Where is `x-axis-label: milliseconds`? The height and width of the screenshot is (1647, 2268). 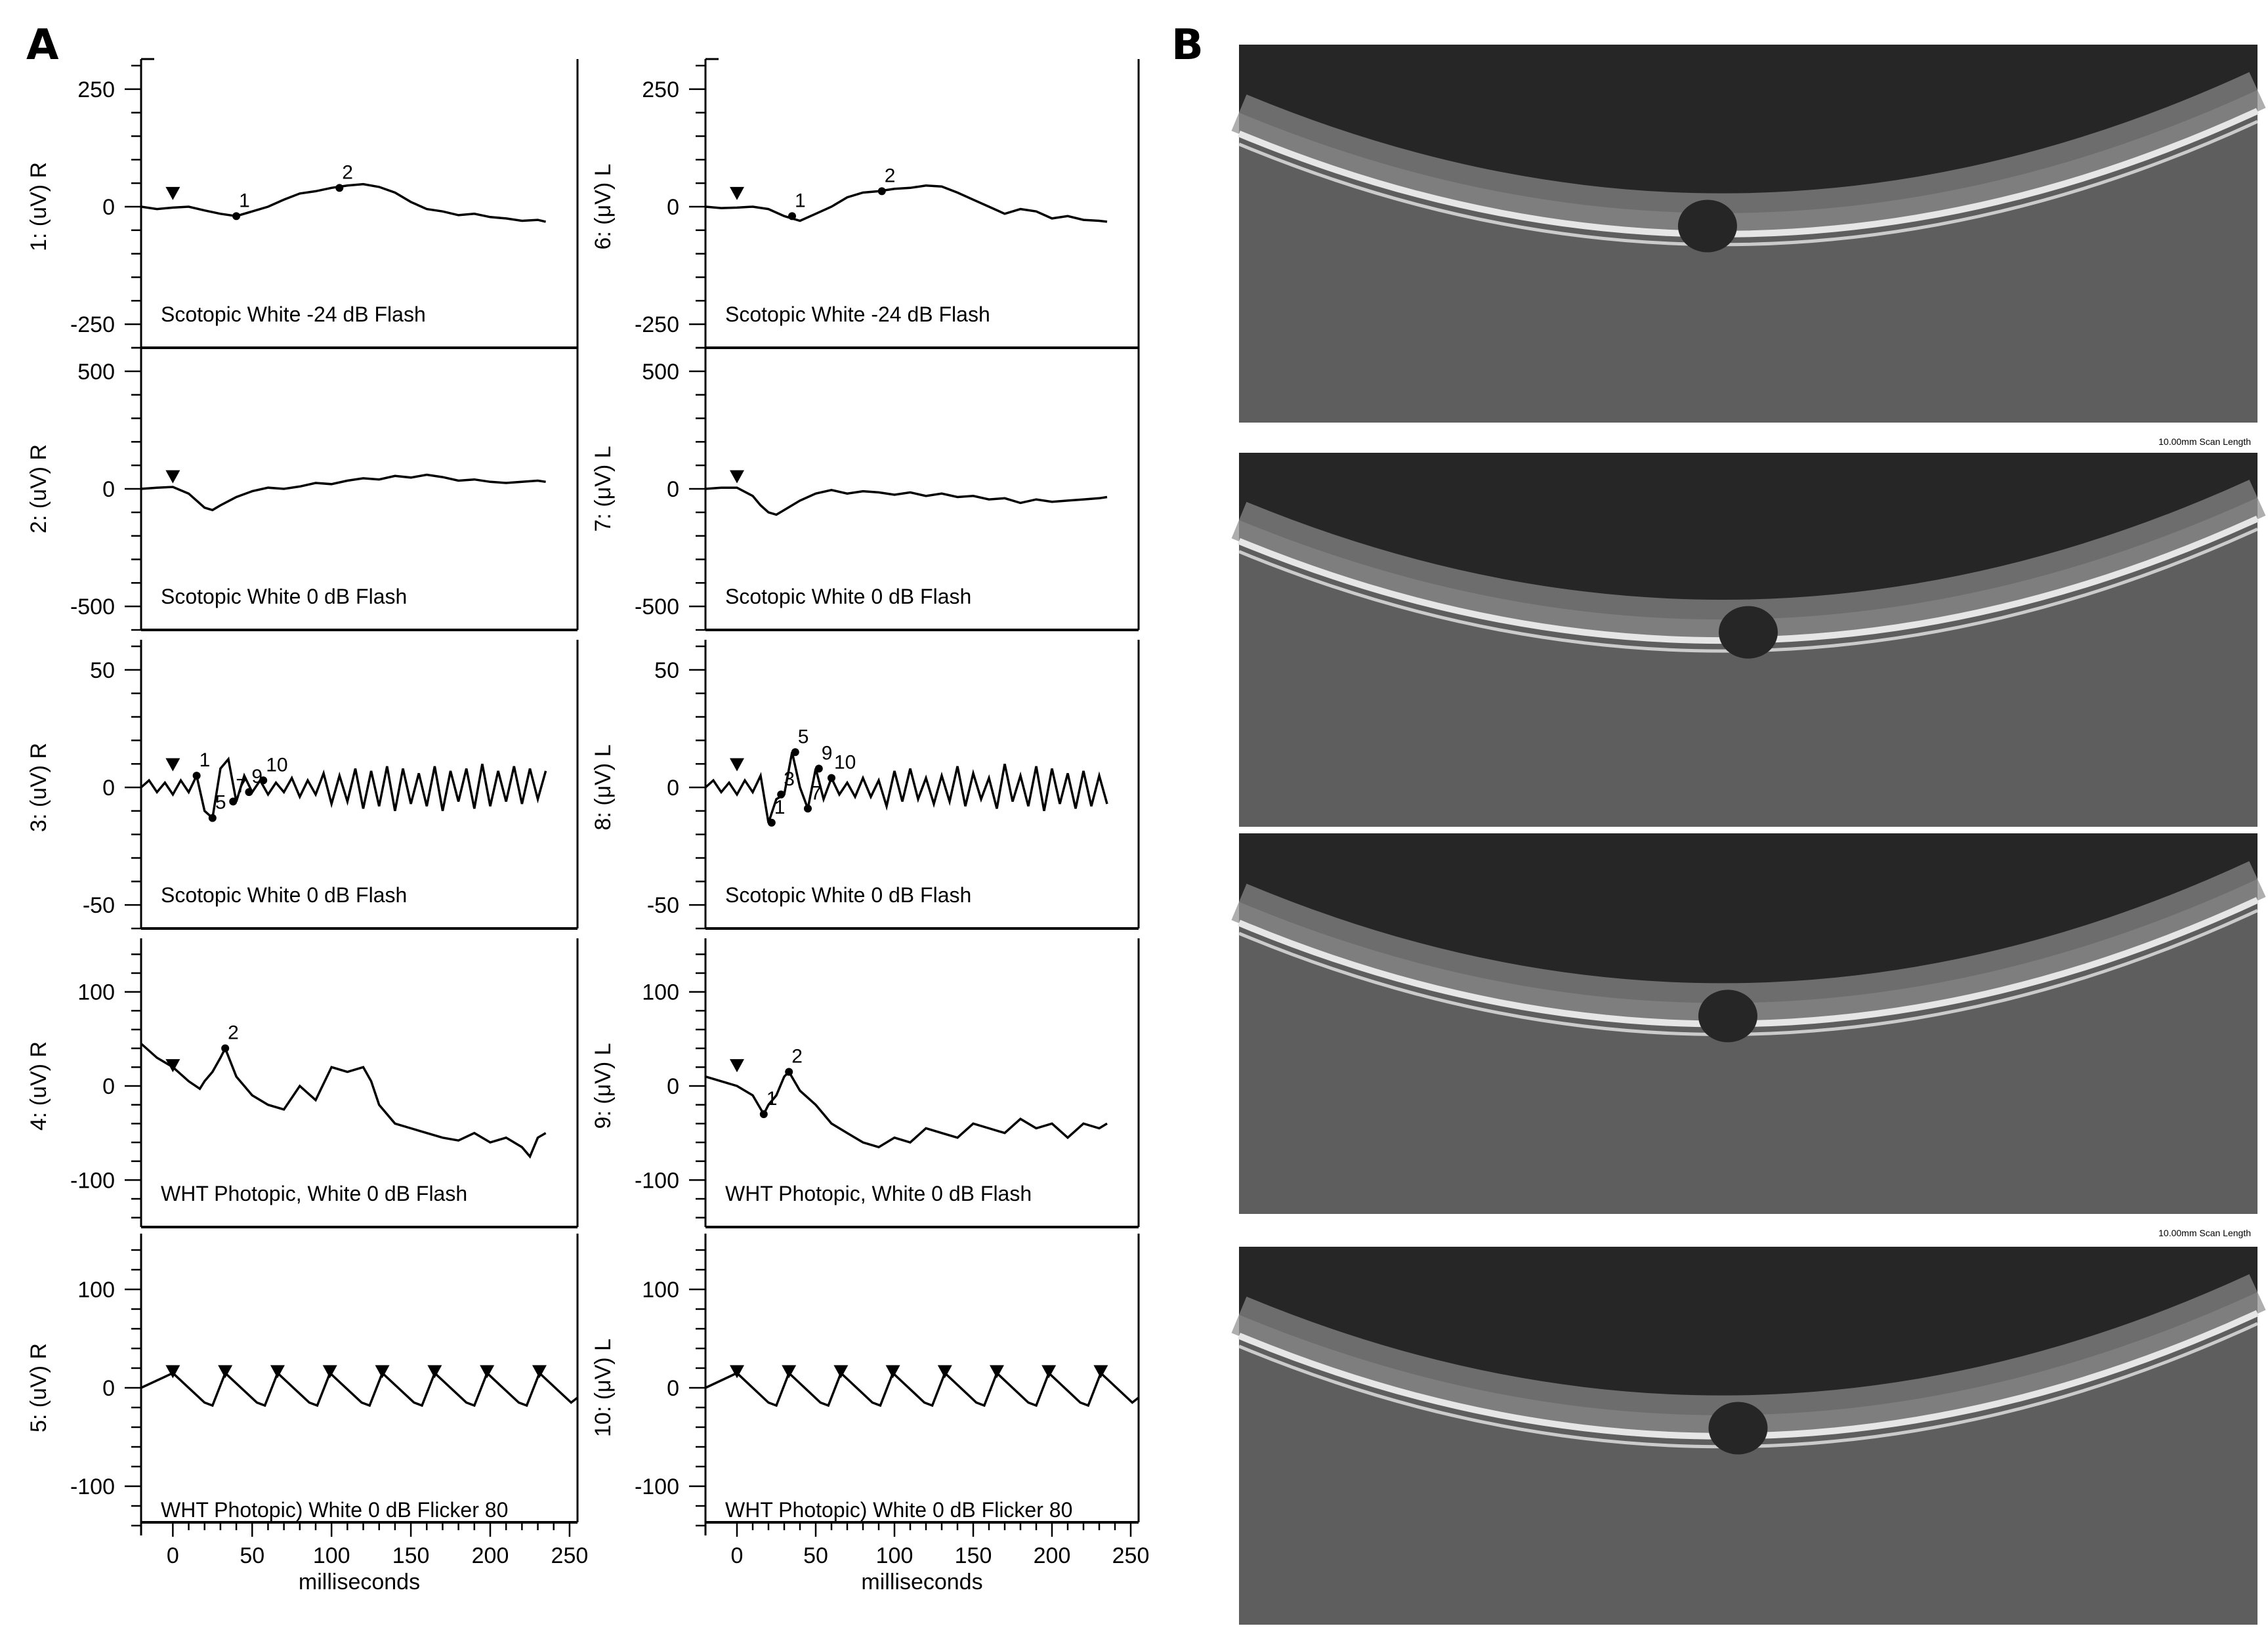 x-axis-label: milliseconds is located at coordinates (921, 1582).